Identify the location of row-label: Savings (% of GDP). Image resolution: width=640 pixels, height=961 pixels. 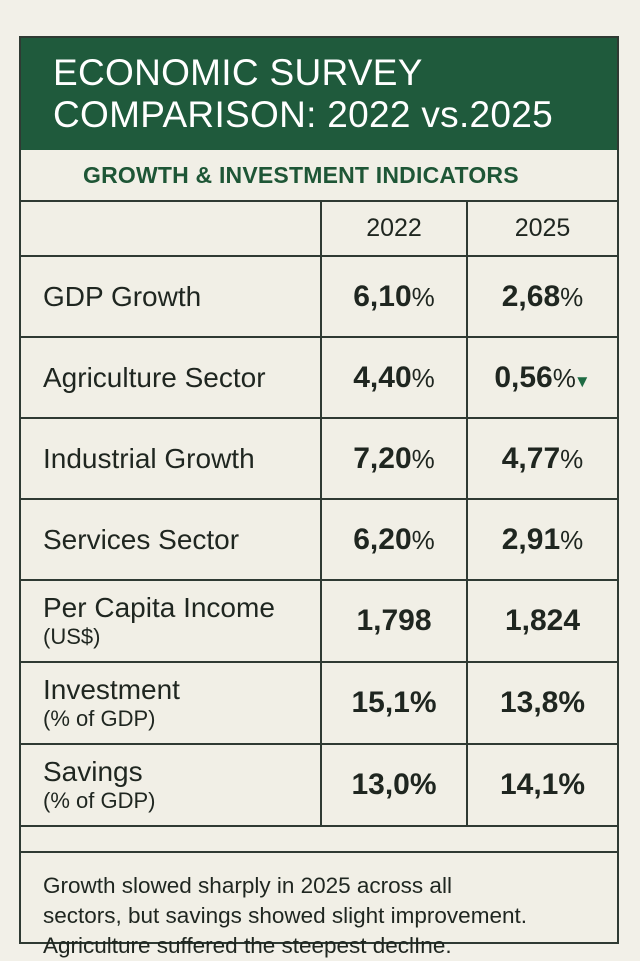
(171, 785).